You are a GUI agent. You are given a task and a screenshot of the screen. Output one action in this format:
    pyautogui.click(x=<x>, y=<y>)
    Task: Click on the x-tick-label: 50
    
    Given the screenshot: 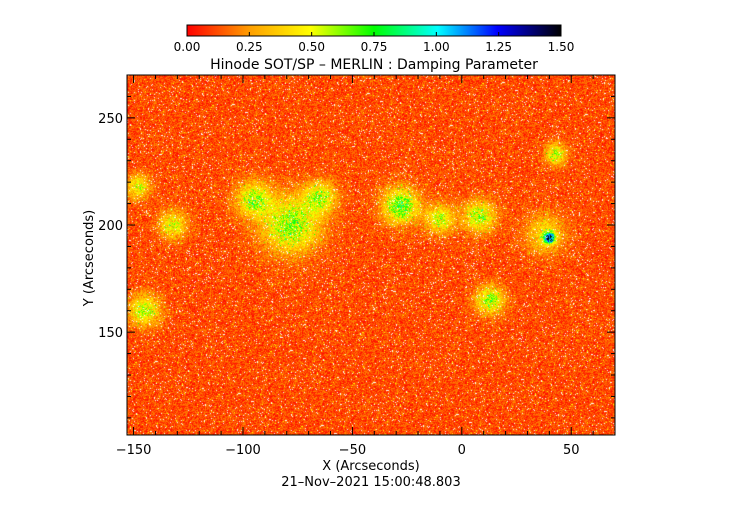 What is the action you would take?
    pyautogui.click(x=571, y=450)
    